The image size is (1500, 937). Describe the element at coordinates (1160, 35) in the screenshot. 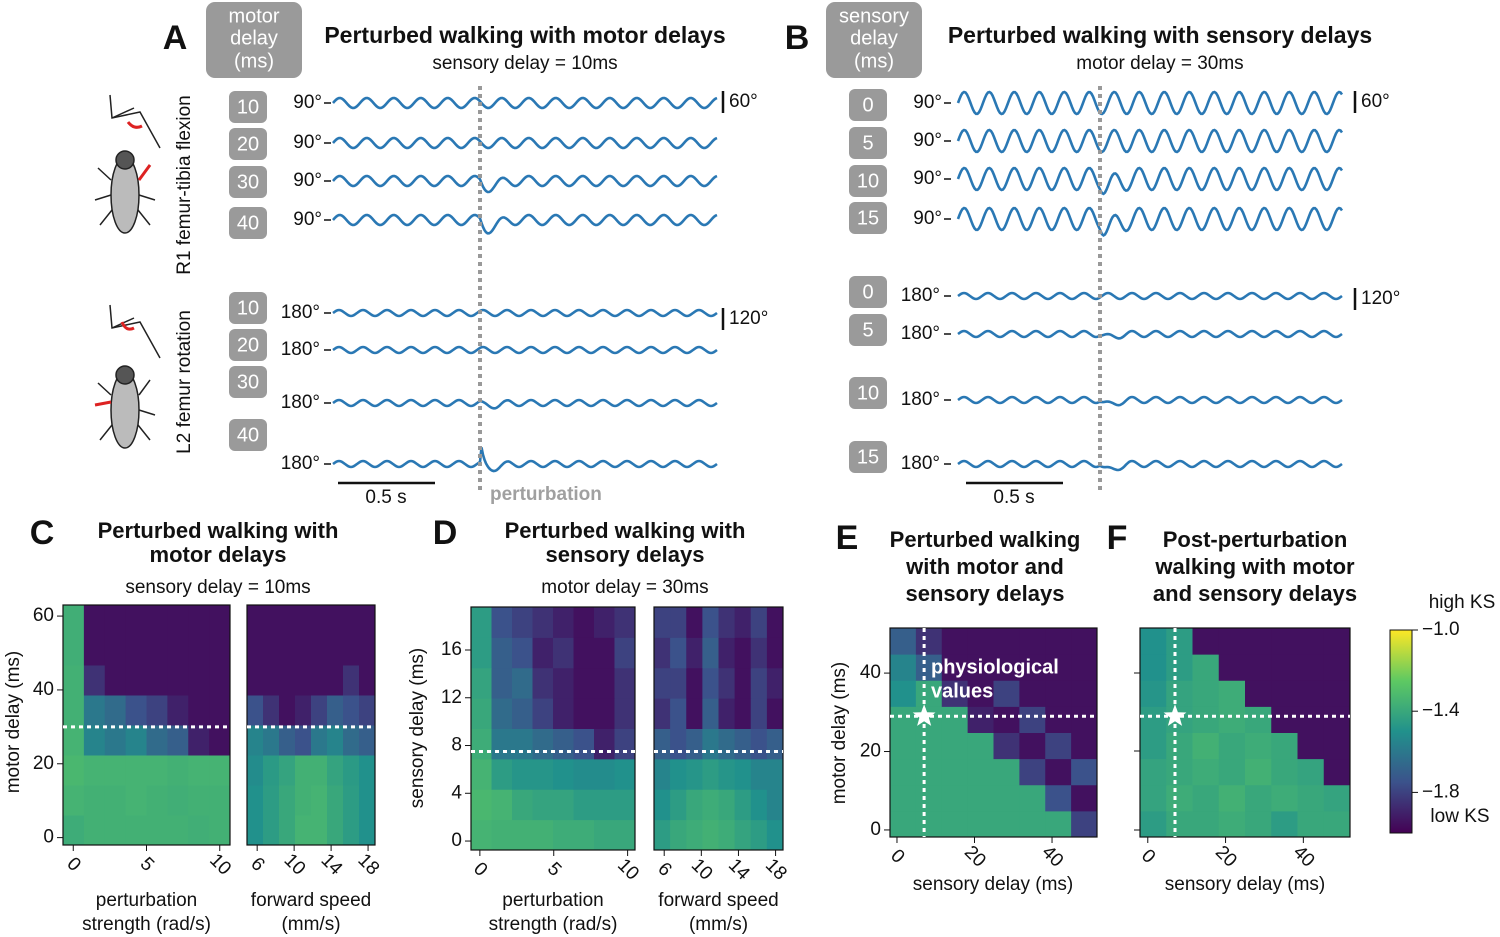

I see `title: Perturbed walking with sensory delays` at that location.